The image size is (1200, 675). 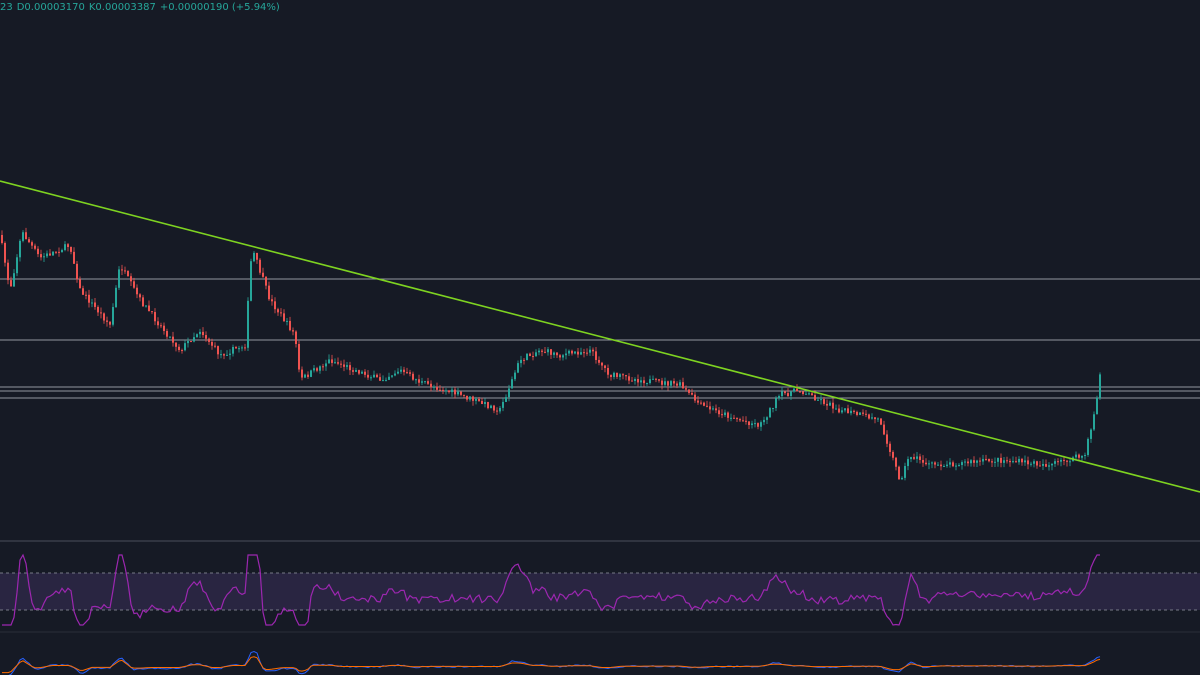 I want to click on rsi-band, so click(x=600, y=591).